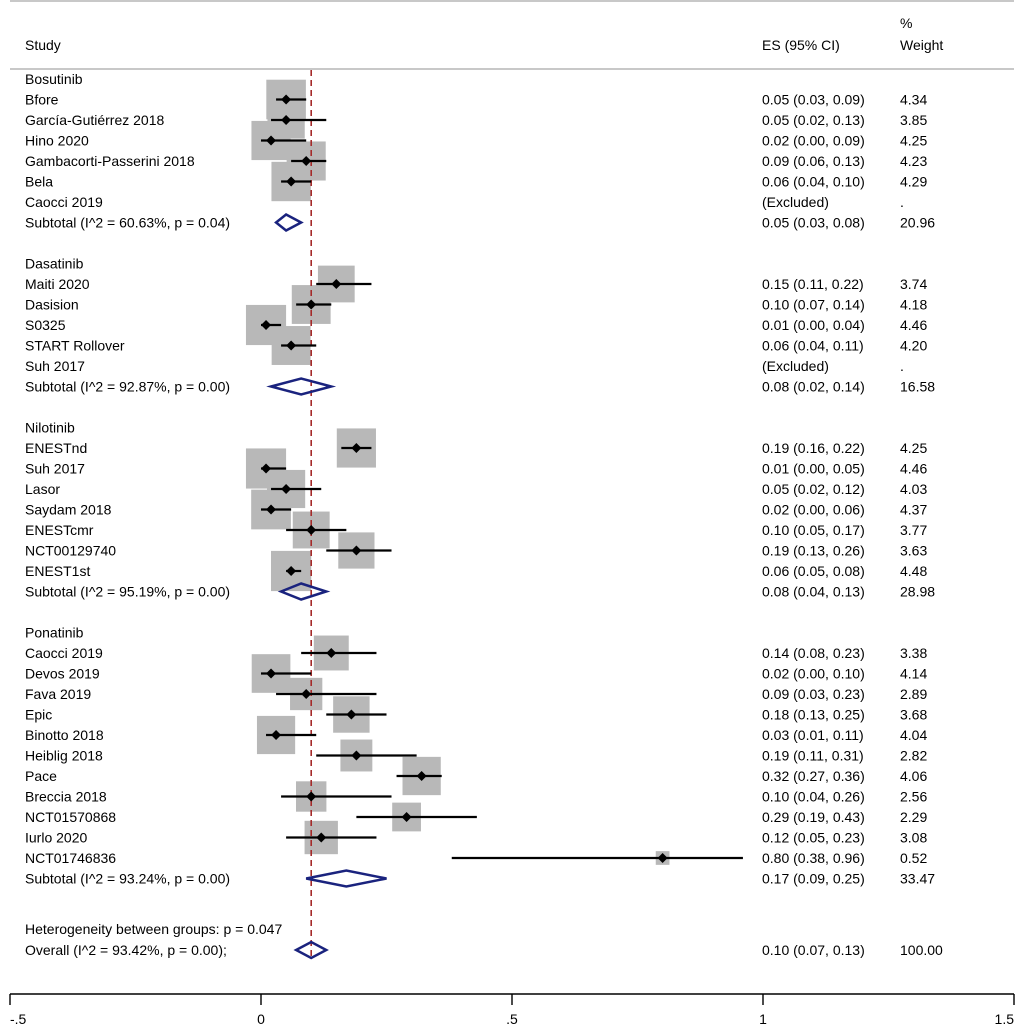  I want to click on study-es: 0.10 (0.07, 0.14), so click(813, 305).